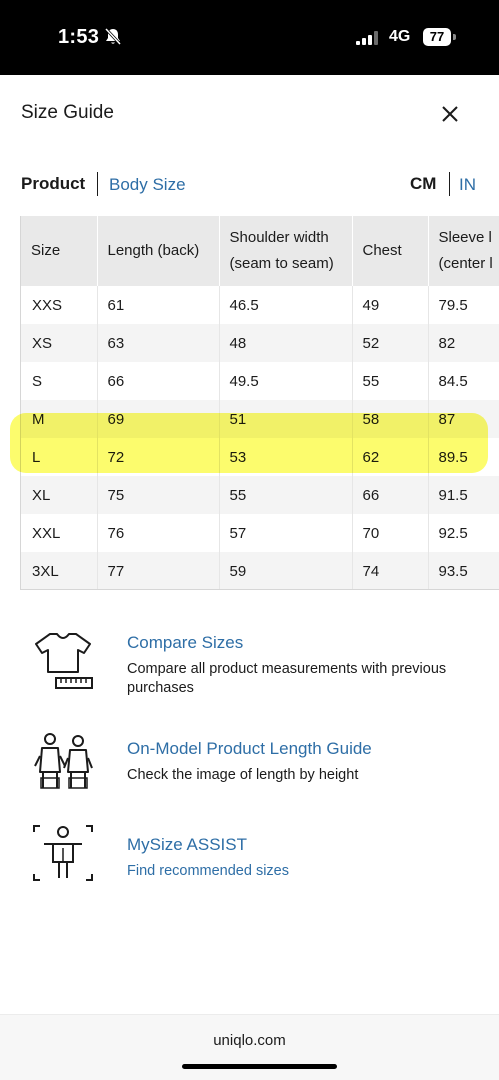 The image size is (499, 1080). I want to click on page-title: Size Guide, so click(67, 112).